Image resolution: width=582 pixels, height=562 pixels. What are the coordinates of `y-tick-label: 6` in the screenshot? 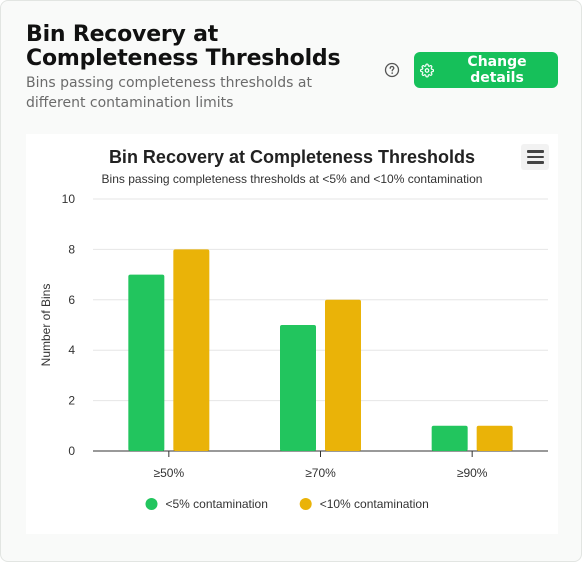 It's located at (71, 300).